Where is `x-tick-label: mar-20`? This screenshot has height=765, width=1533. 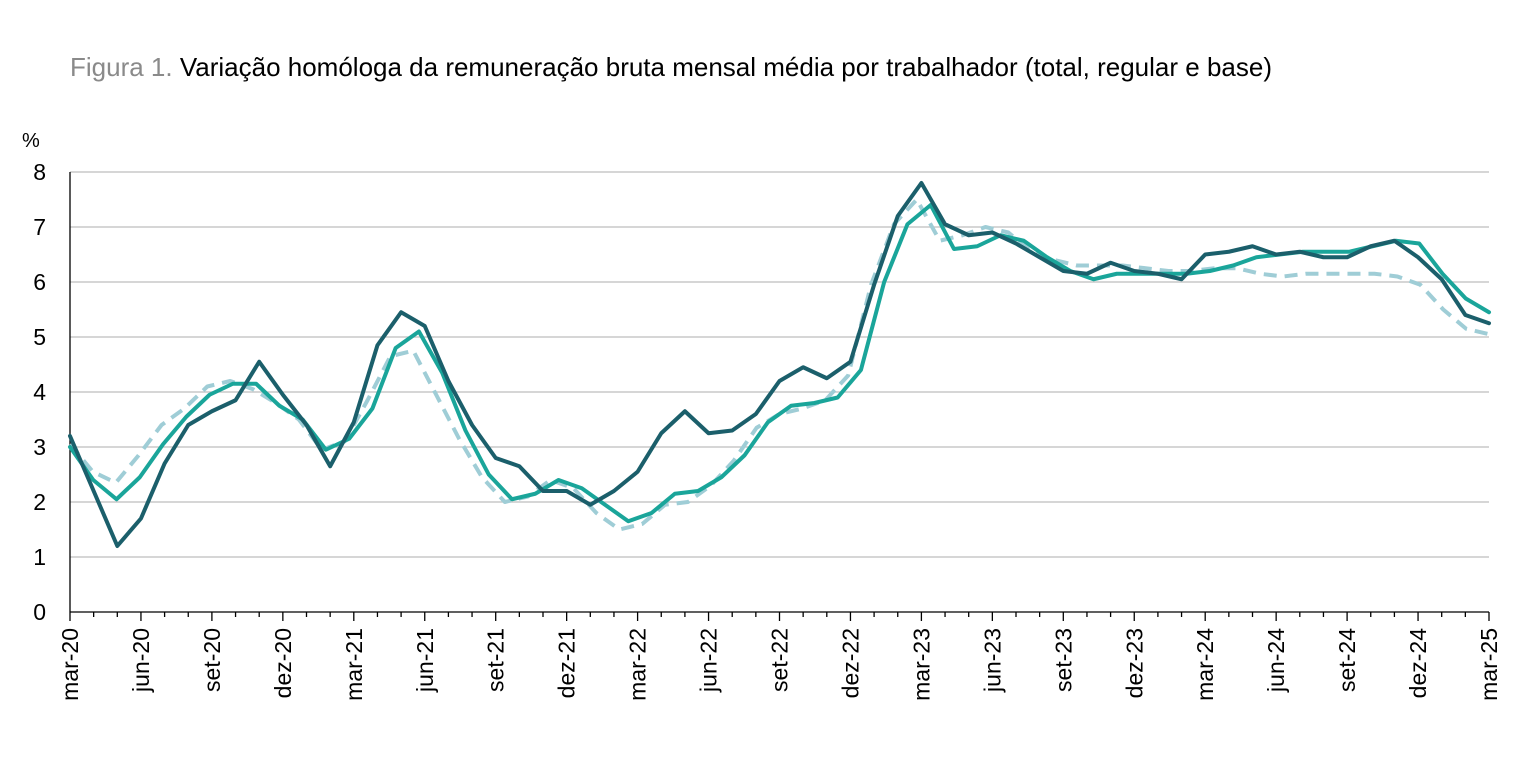 x-tick-label: mar-20 is located at coordinates (70, 664).